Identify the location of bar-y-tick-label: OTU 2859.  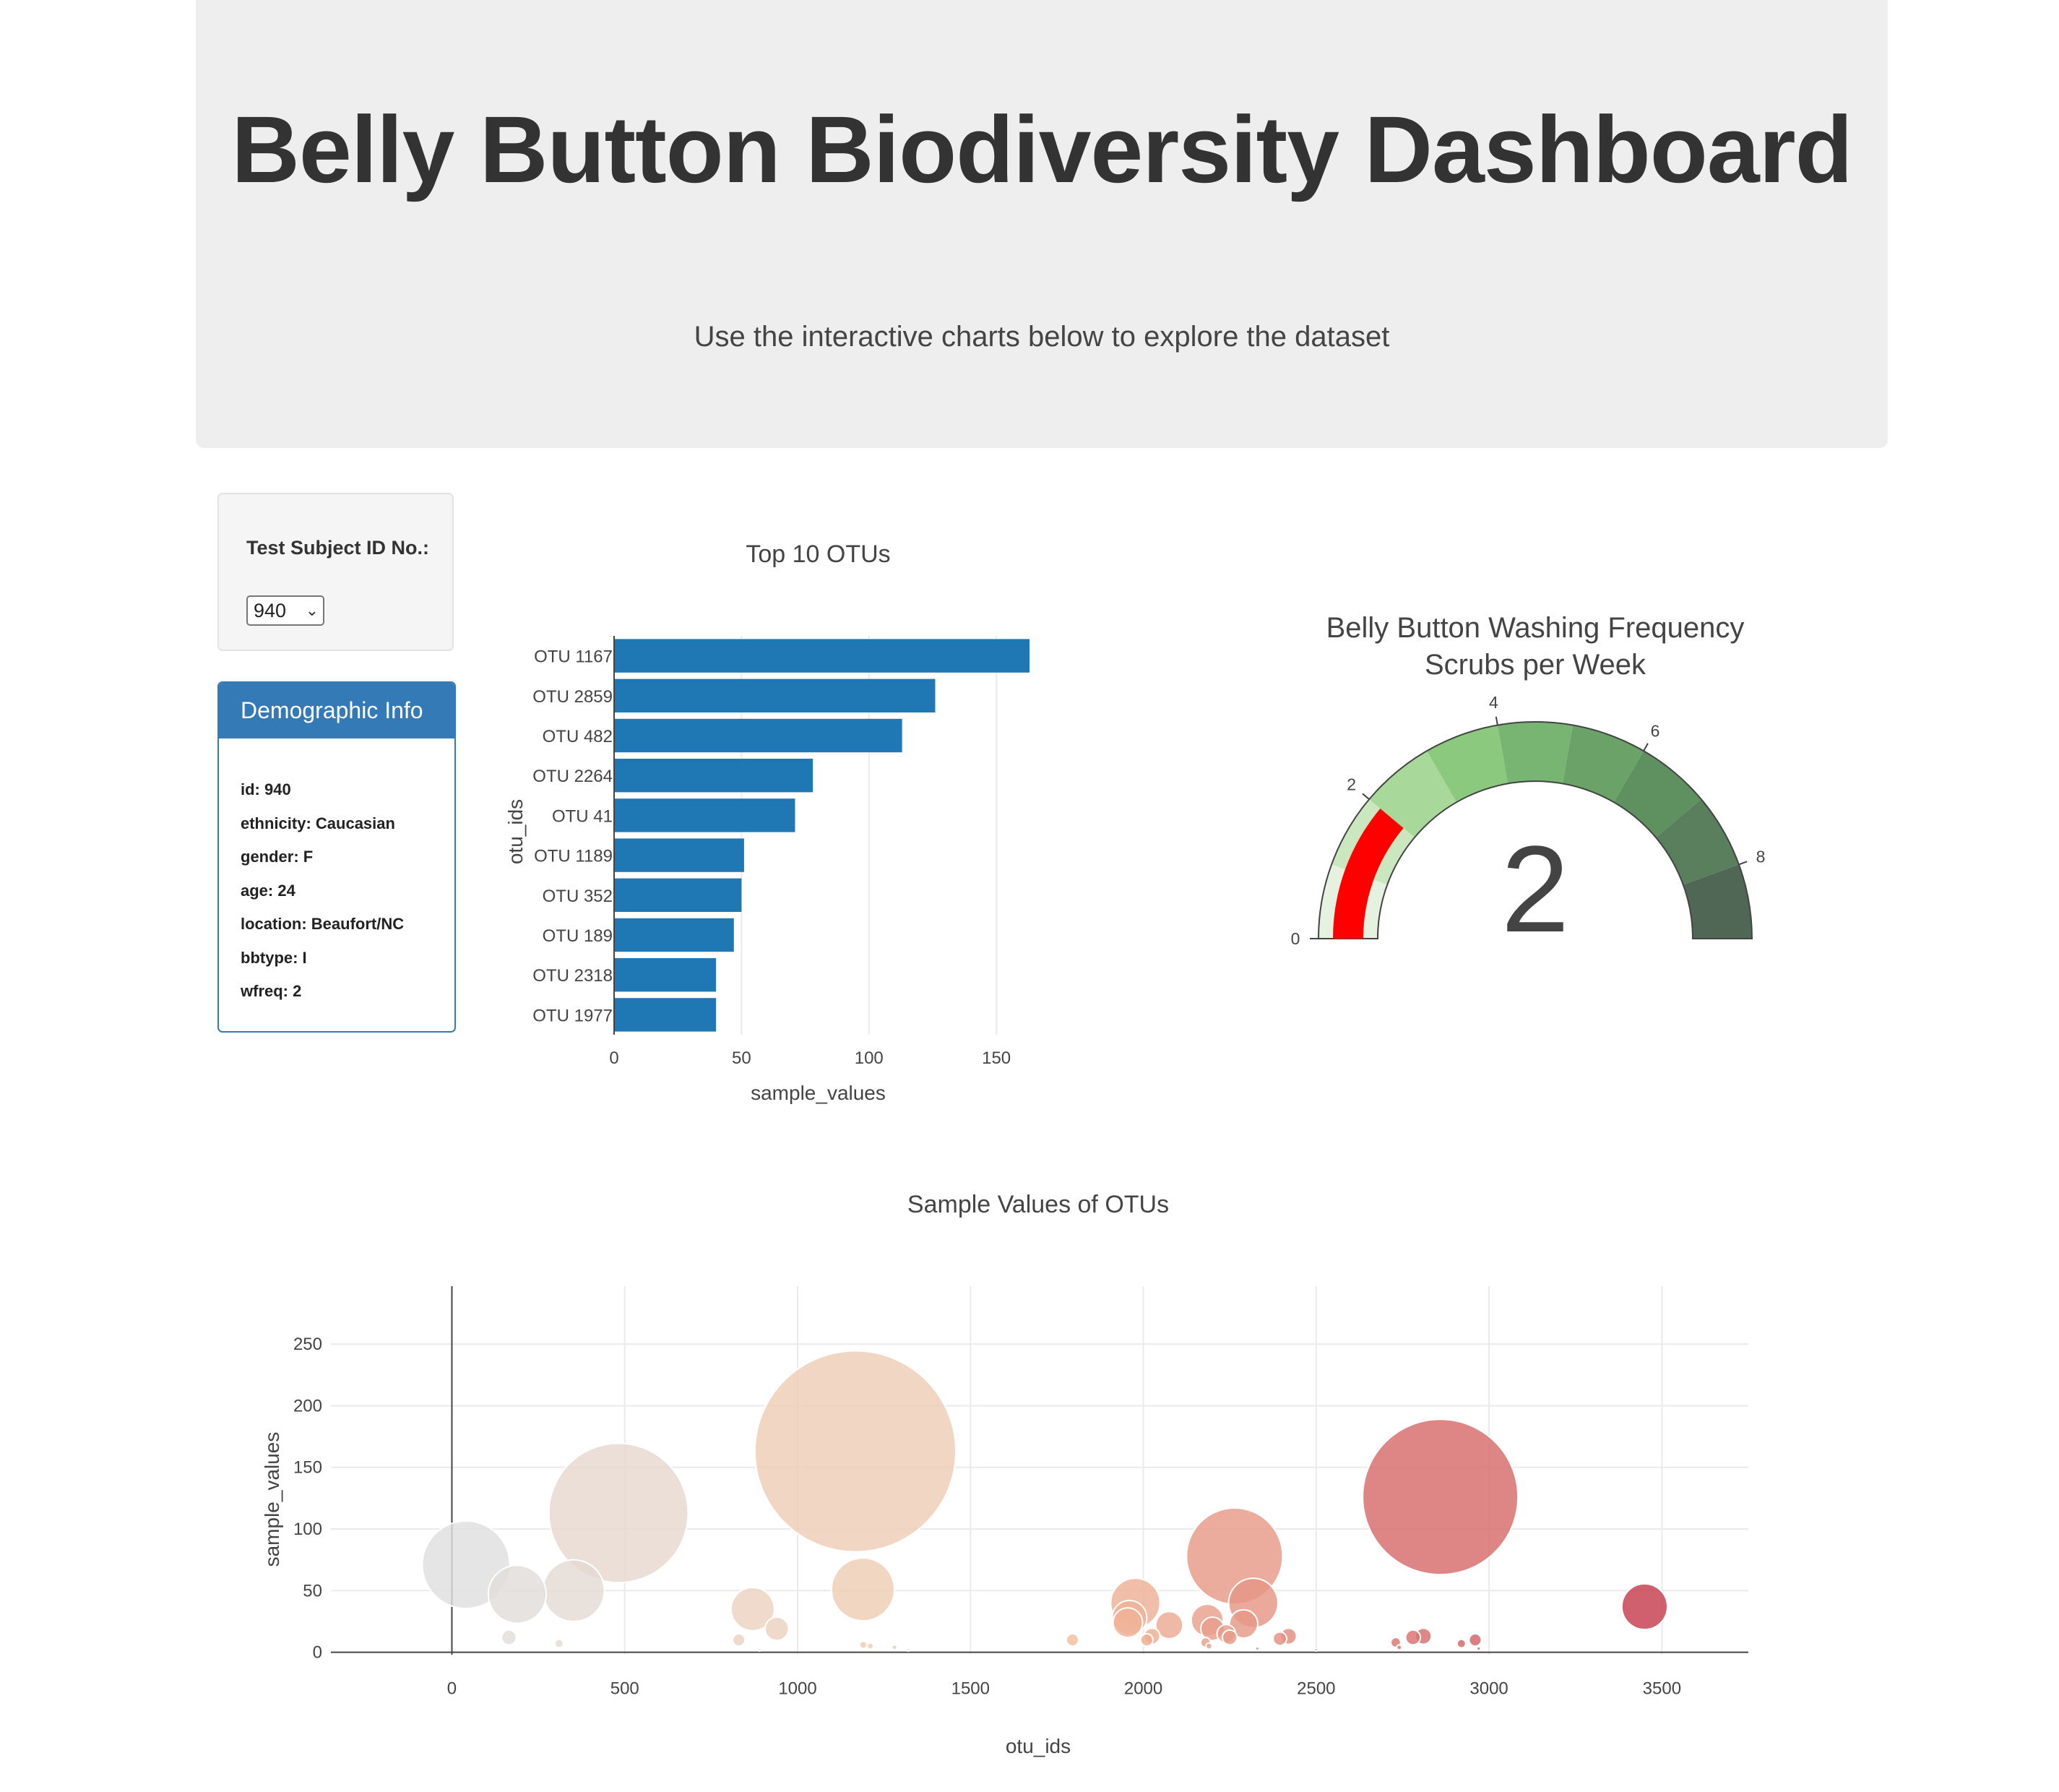
(573, 697).